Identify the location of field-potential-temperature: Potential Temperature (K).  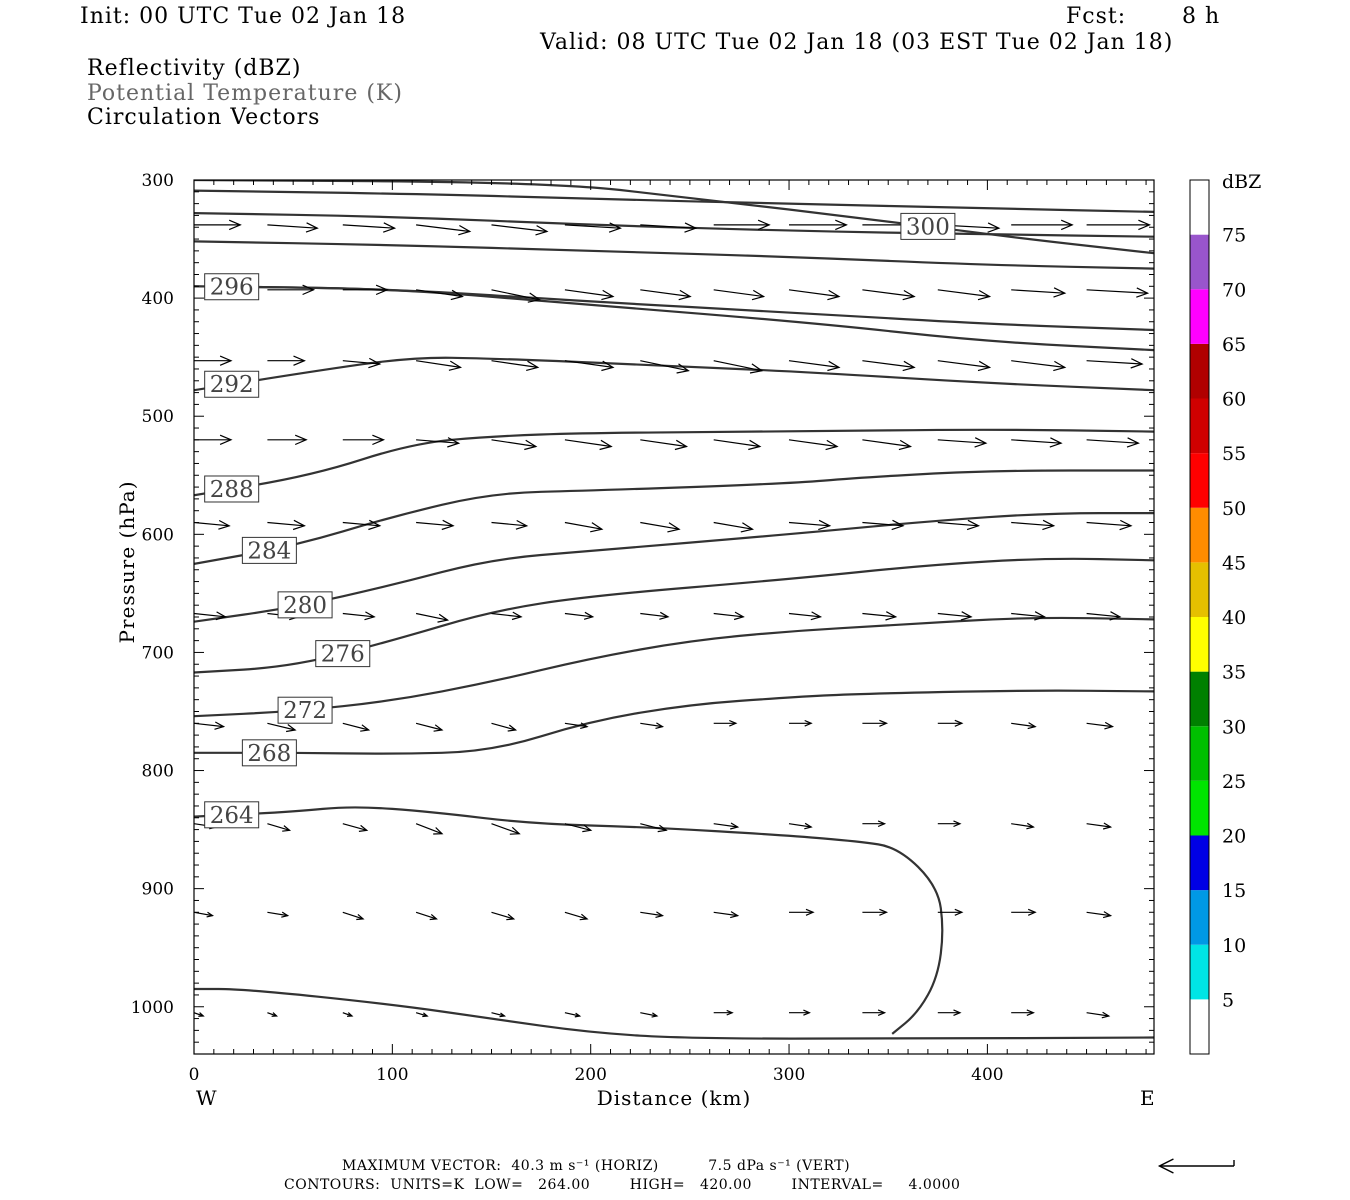
(245, 93).